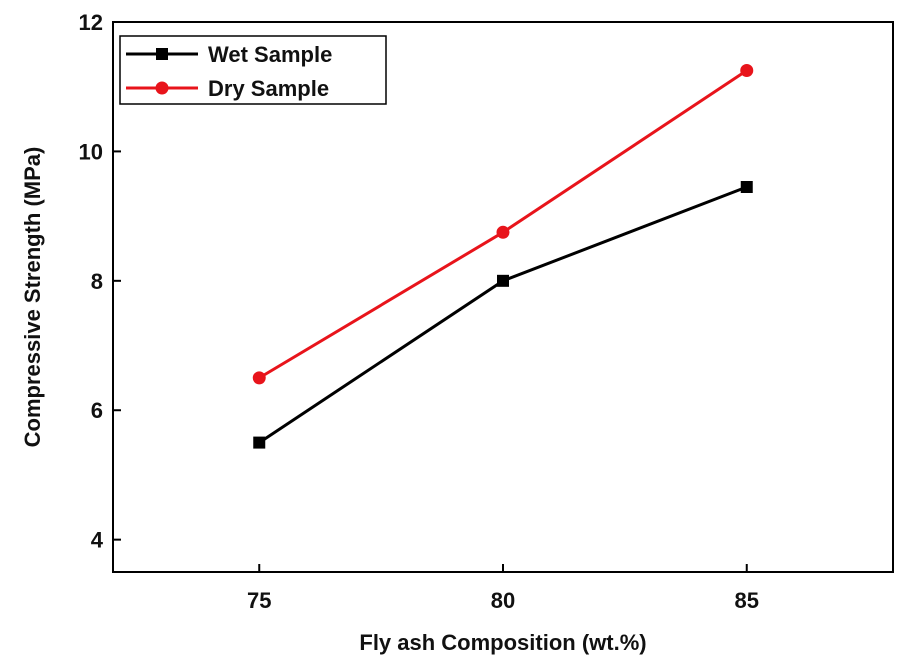 The height and width of the screenshot is (668, 905). I want to click on y-tick-label: 4, so click(97, 540).